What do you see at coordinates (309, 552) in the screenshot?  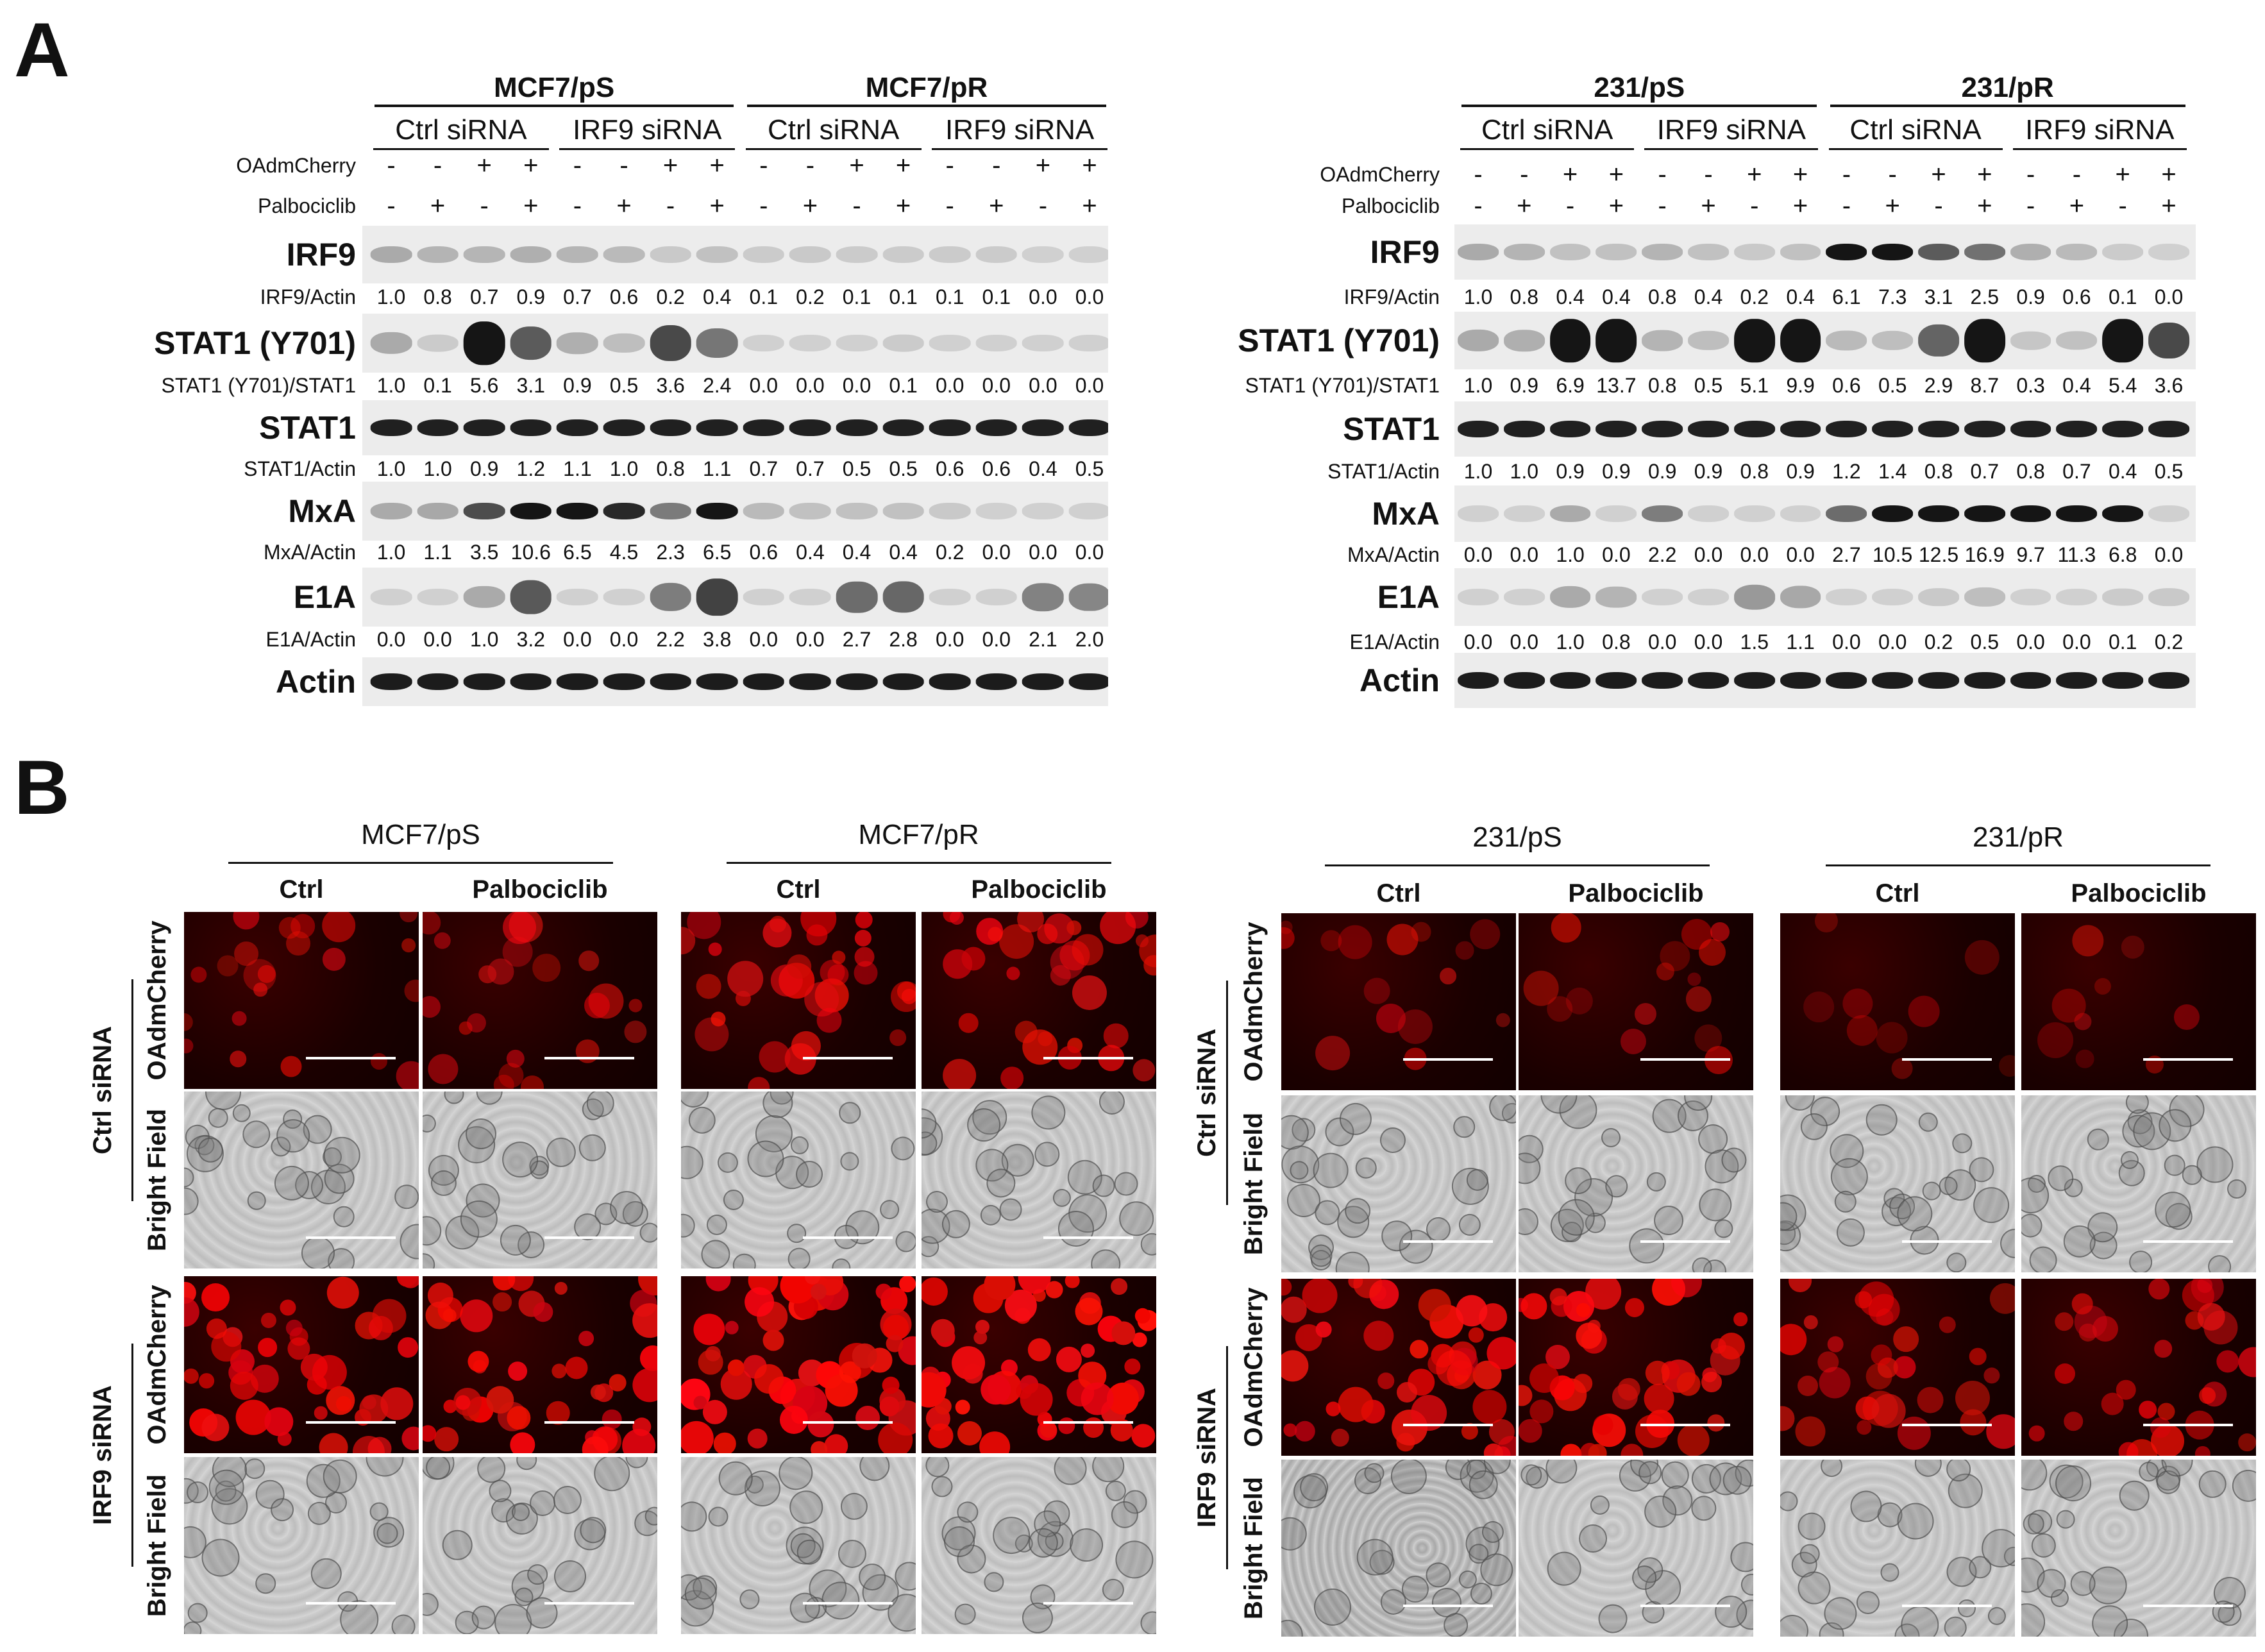 I see `ratio-label: MxA/Actin` at bounding box center [309, 552].